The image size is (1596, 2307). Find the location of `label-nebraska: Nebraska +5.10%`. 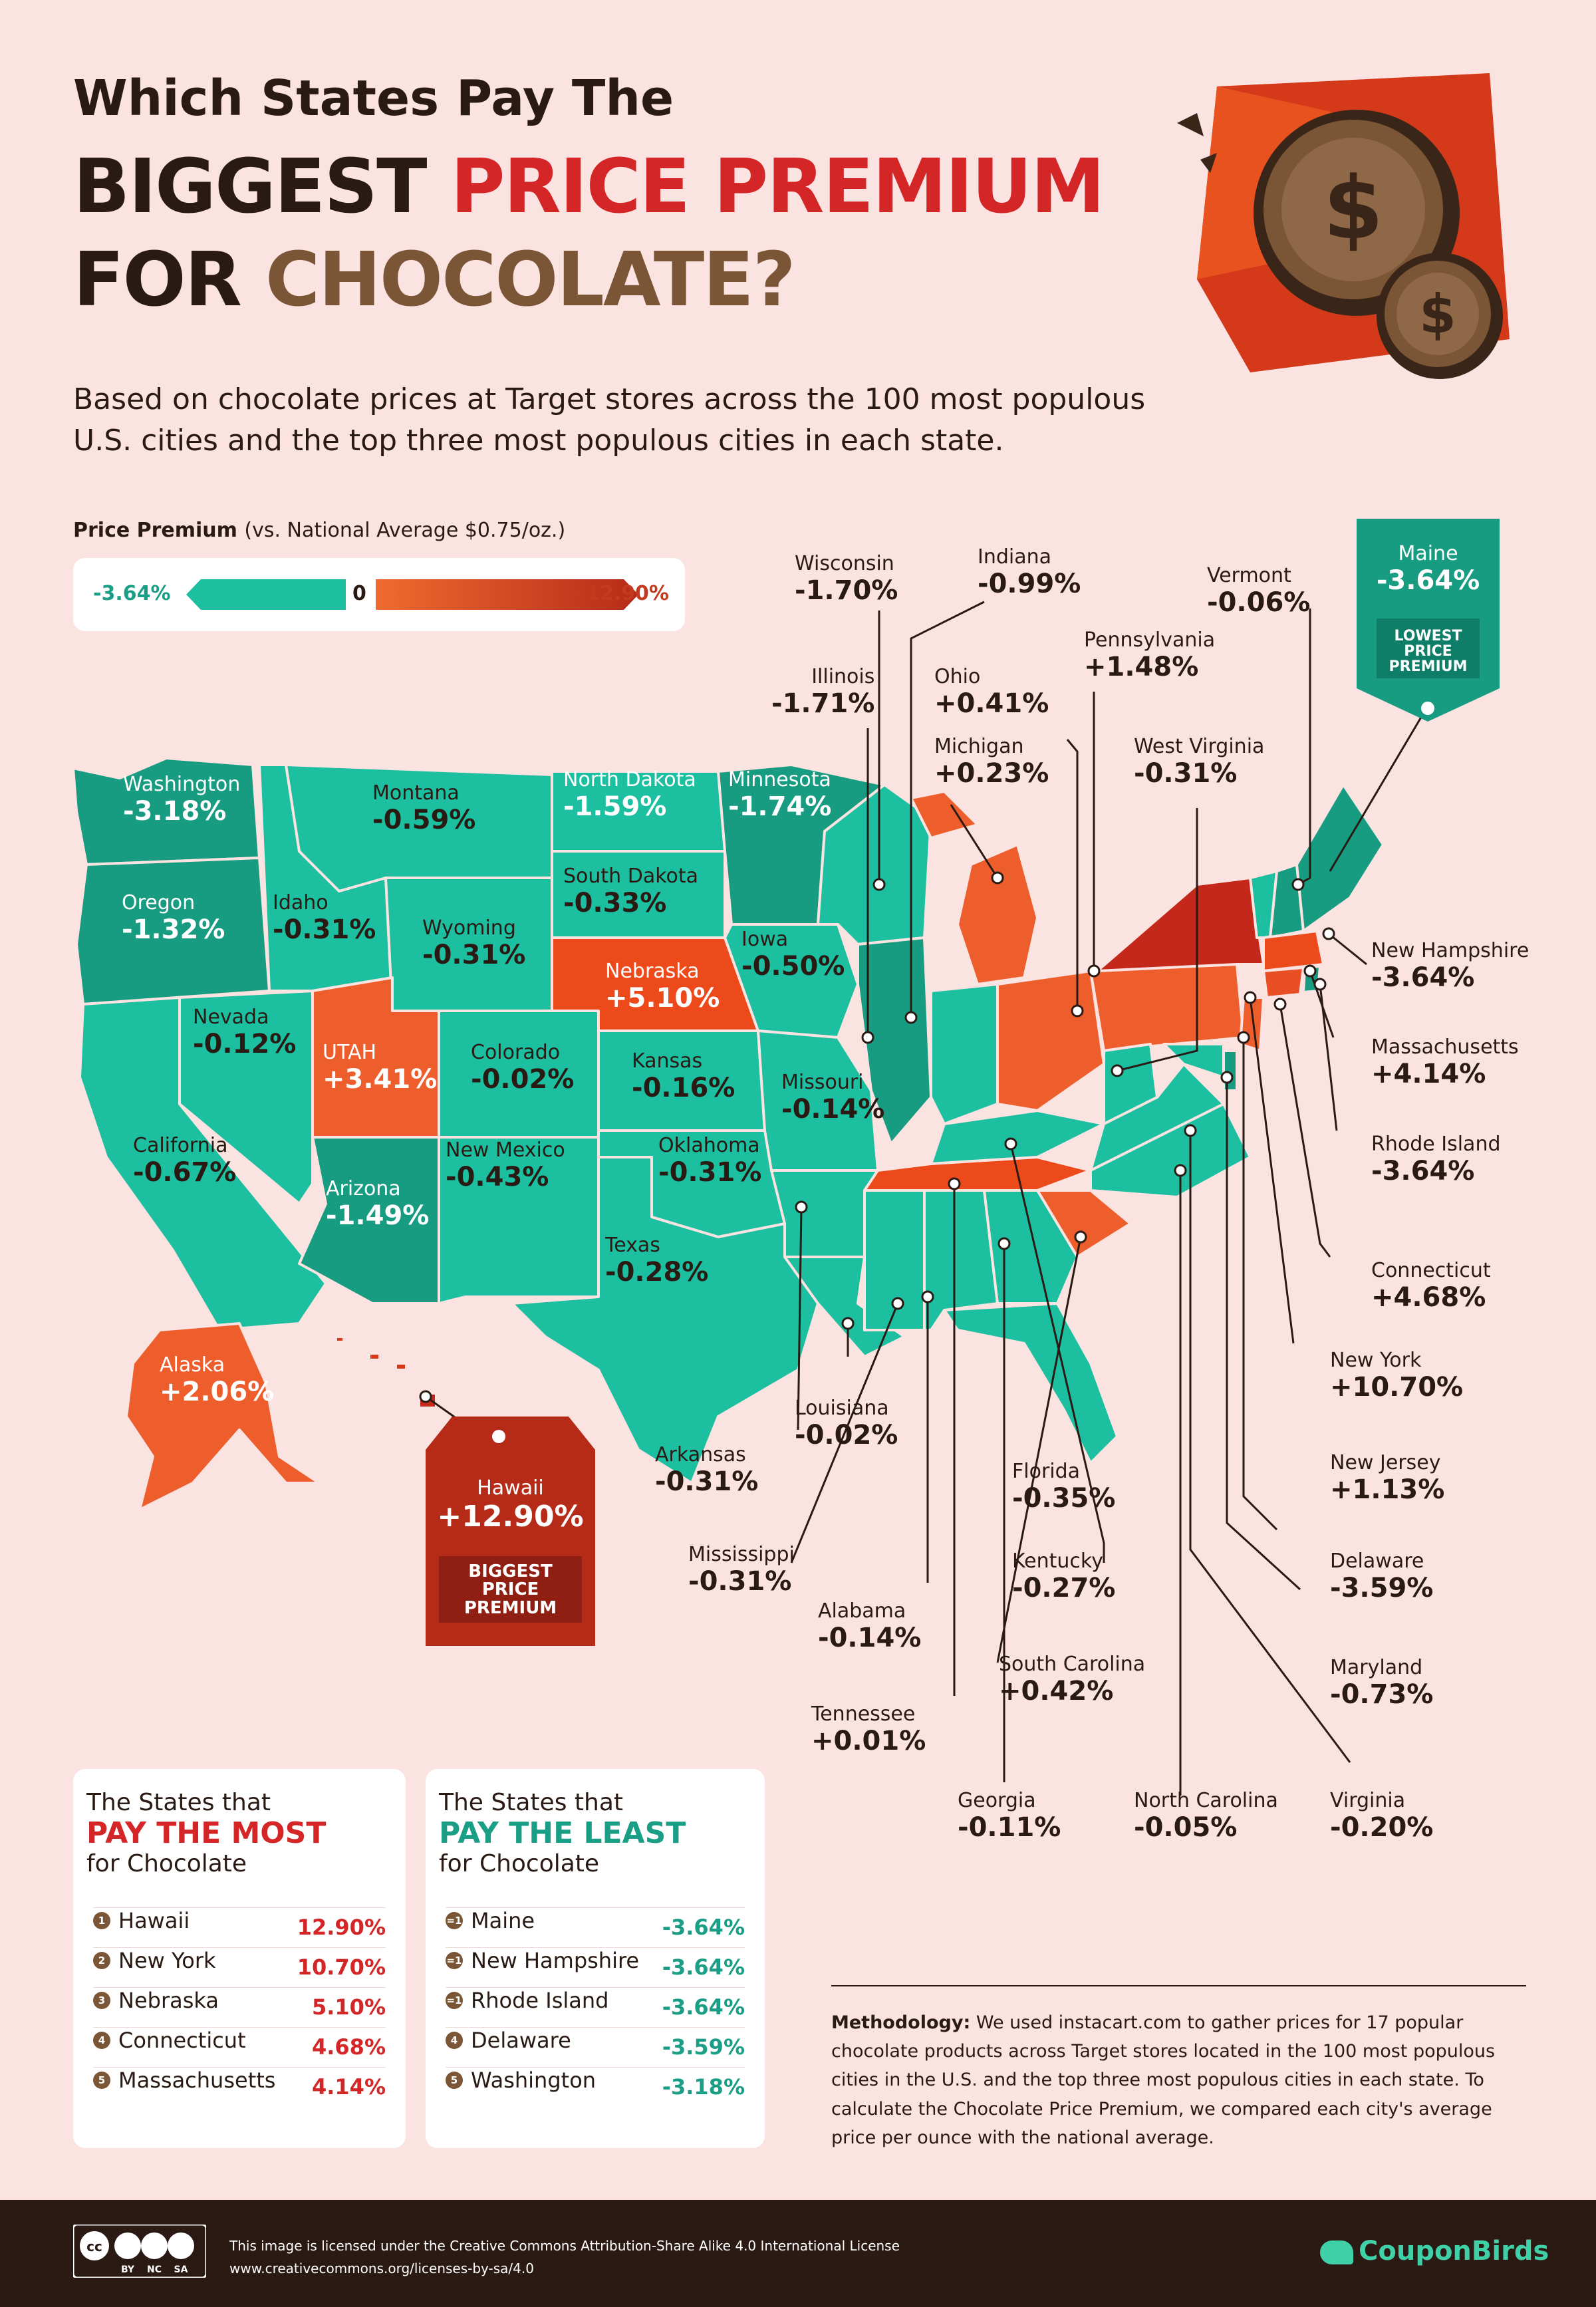

label-nebraska: Nebraska +5.10% is located at coordinates (662, 987).